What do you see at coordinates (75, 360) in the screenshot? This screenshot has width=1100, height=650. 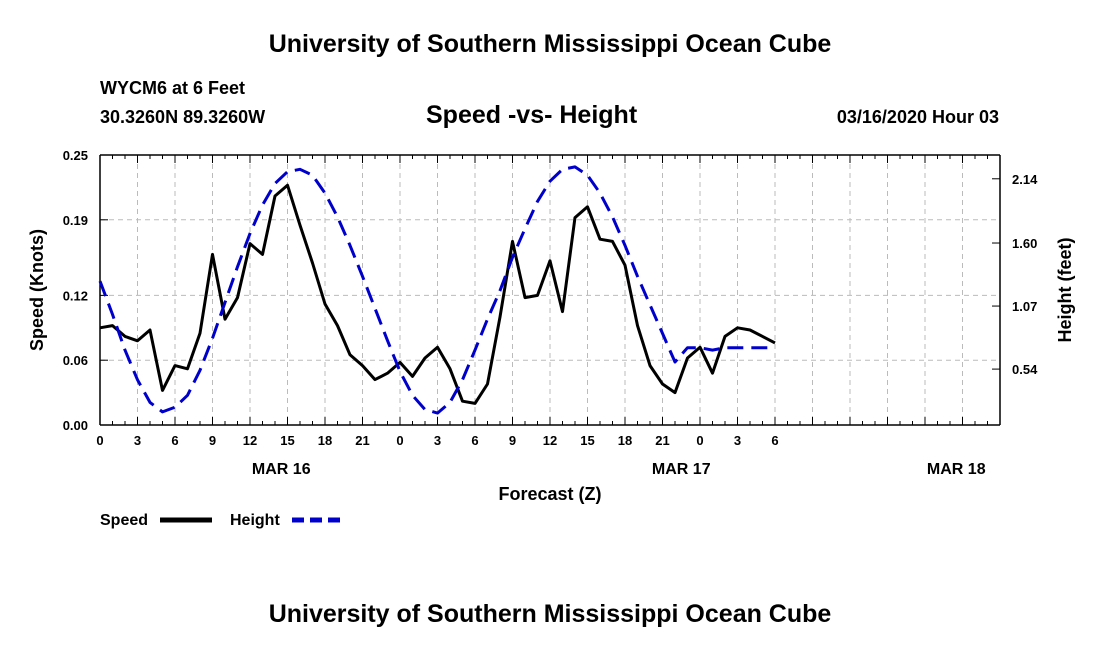 I see `y-tick-label: 0.06` at bounding box center [75, 360].